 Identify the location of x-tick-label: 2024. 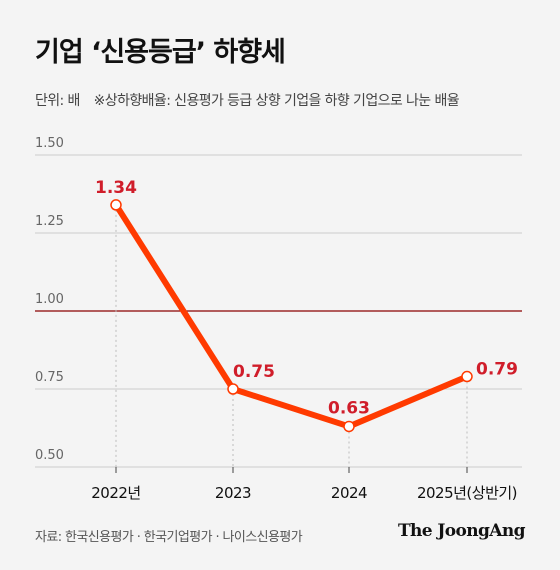
(349, 493).